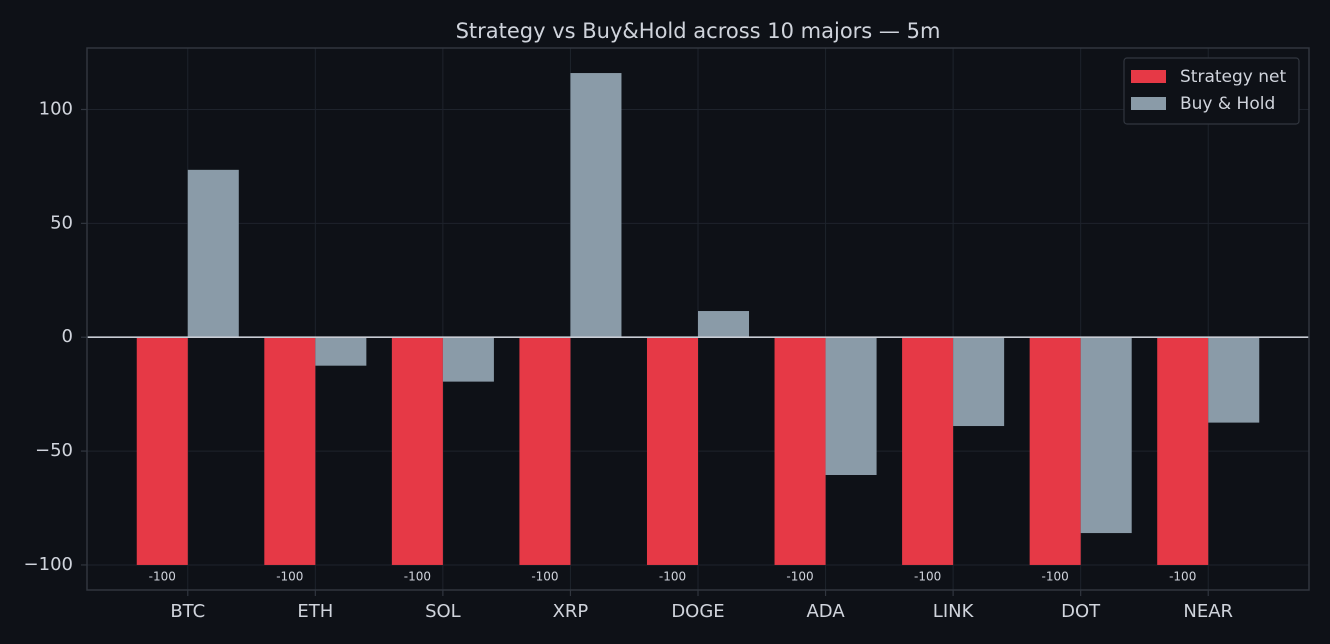 This screenshot has height=644, width=1330. What do you see at coordinates (697, 611) in the screenshot?
I see `x-tick-label: DOGE` at bounding box center [697, 611].